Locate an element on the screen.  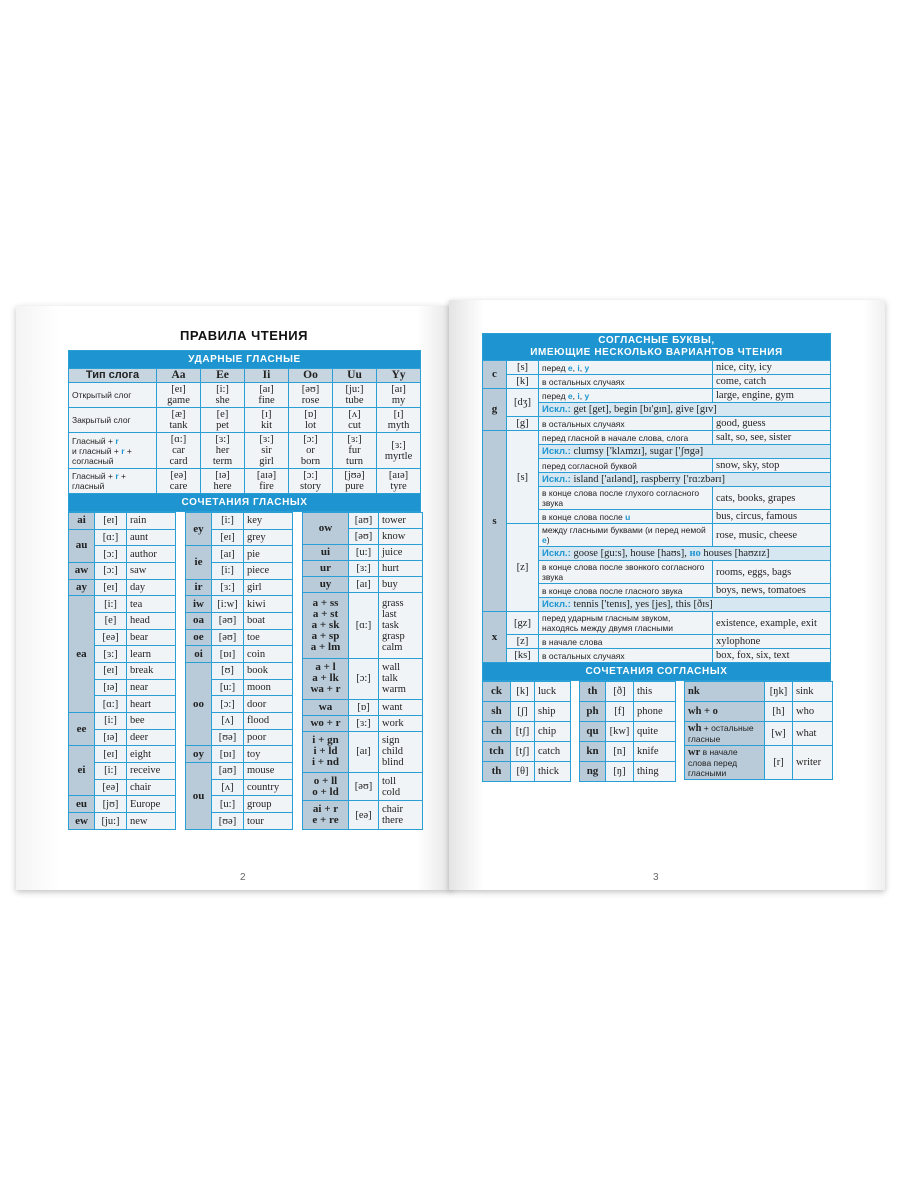
table-row: ai [eɪ] rain is located at coordinates (122, 521).